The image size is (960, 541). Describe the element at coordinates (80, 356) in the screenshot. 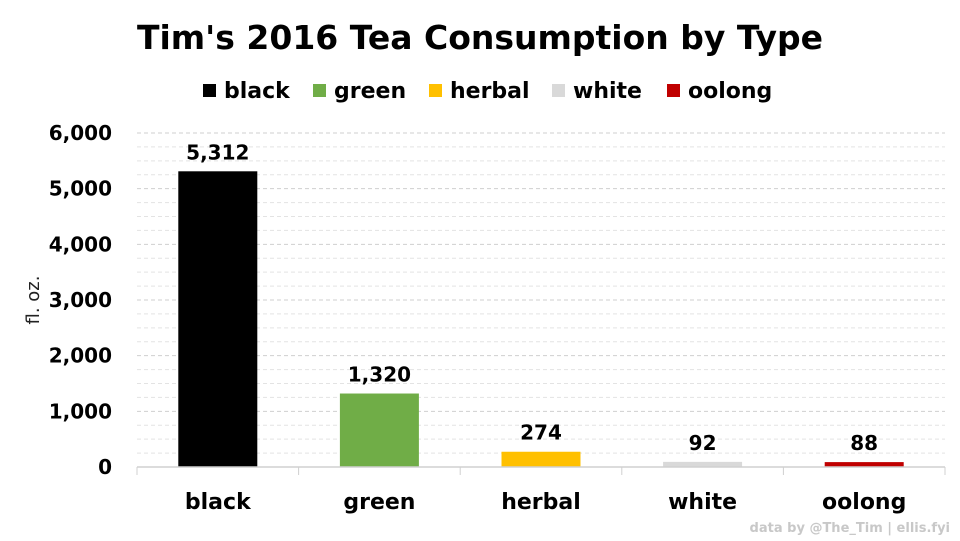

I see `y-tick-label: 2,000` at that location.